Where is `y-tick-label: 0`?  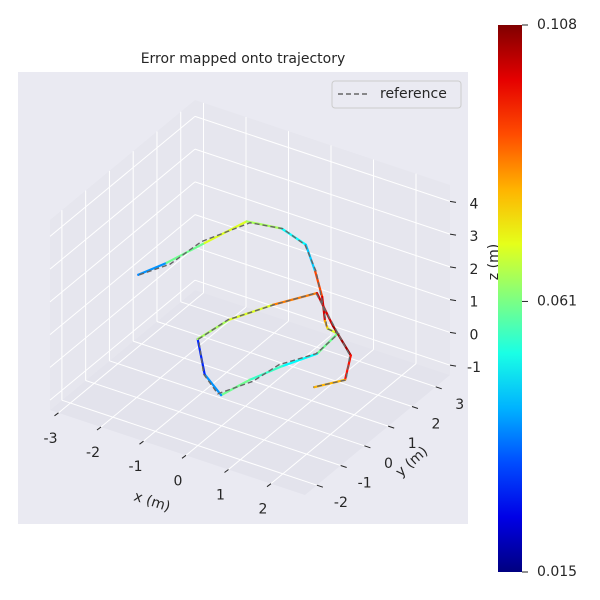 y-tick-label: 0 is located at coordinates (388, 464).